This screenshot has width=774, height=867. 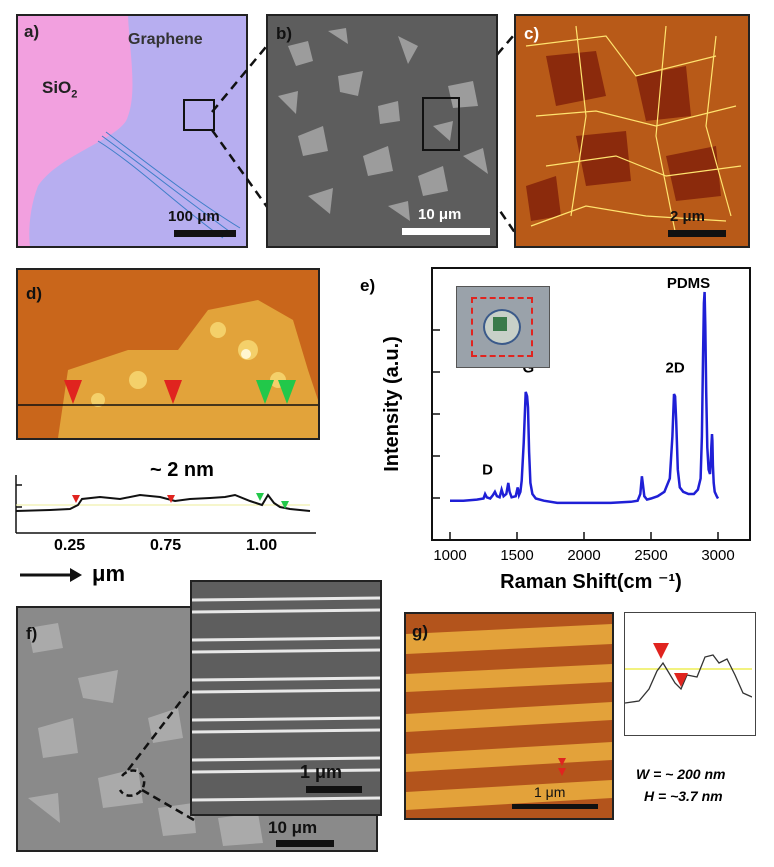 I want to click on optical-image, so click(x=132, y=131).